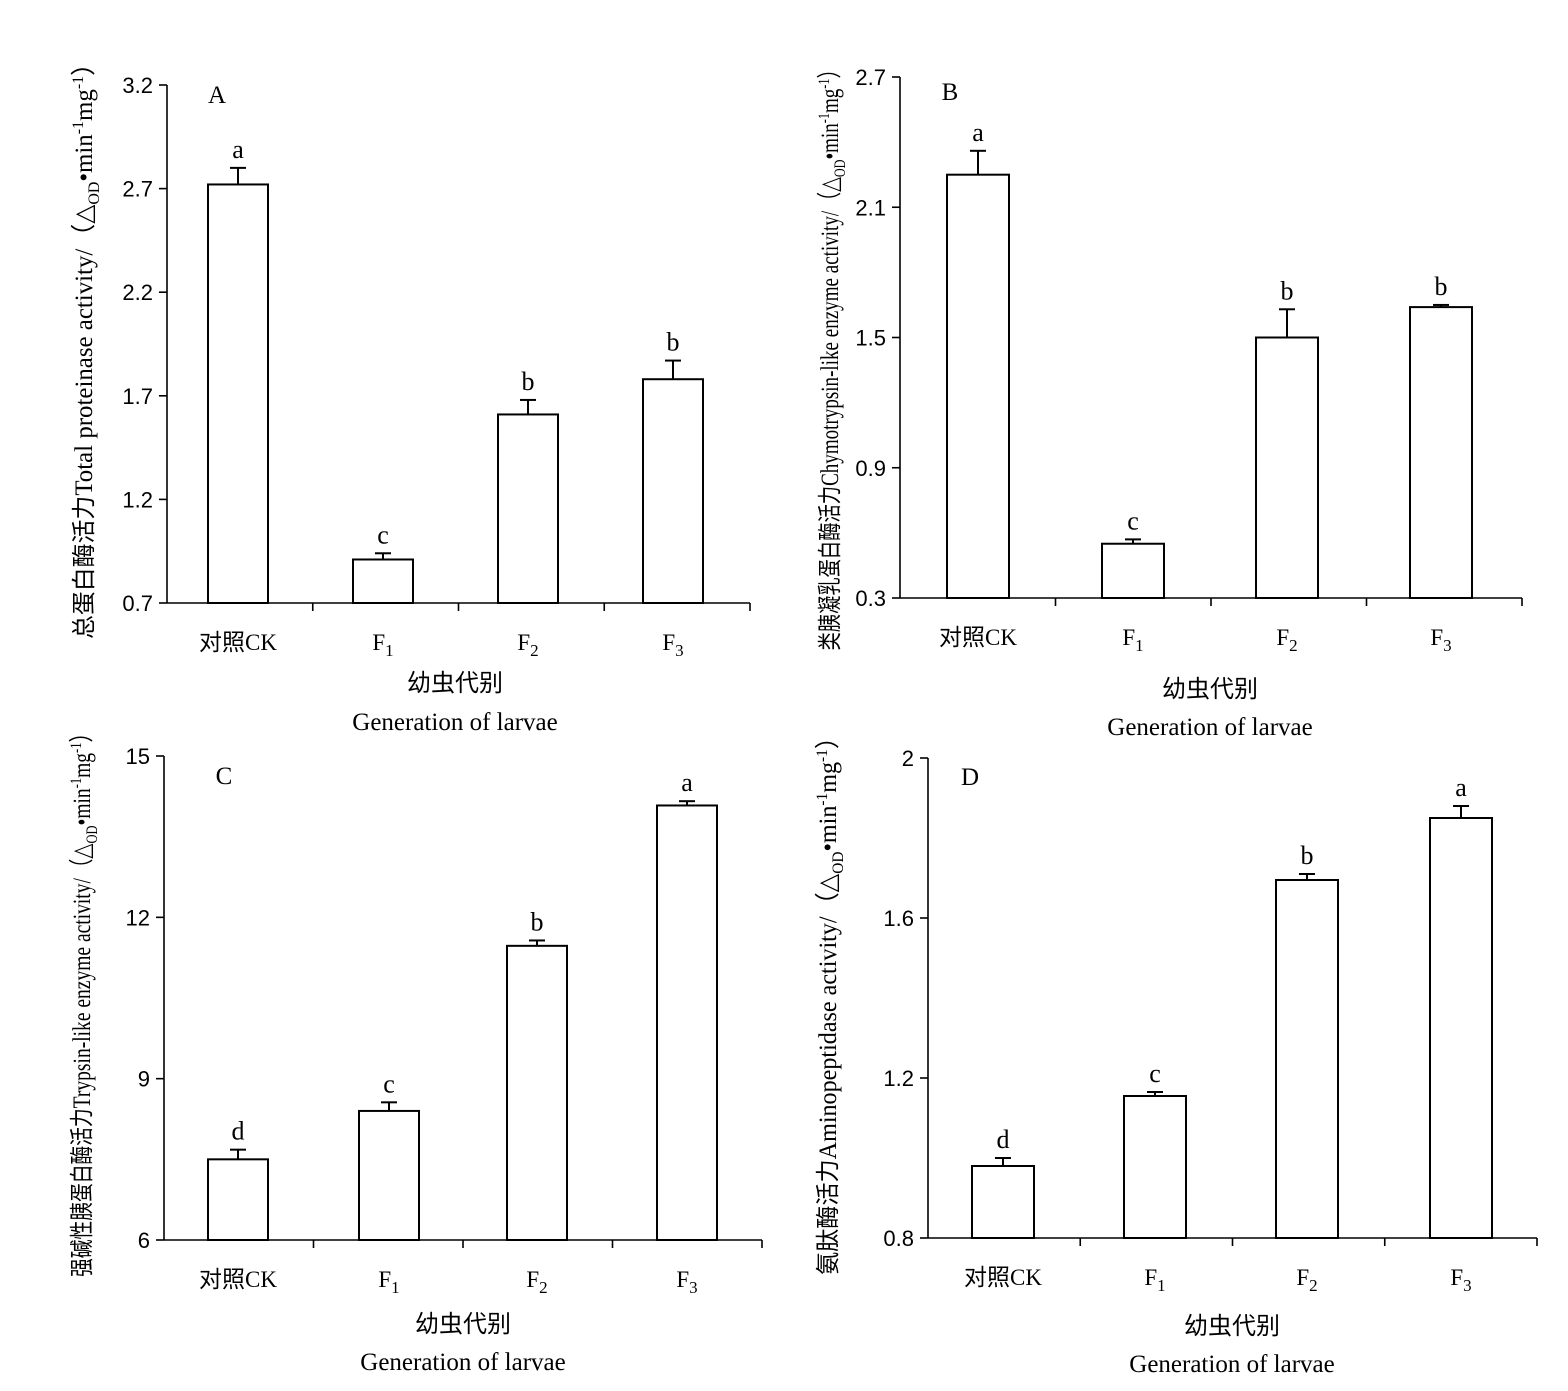 Image resolution: width=1568 pixels, height=1391 pixels. What do you see at coordinates (898, 918) in the screenshot?
I see `y-tick-label: 1.6` at bounding box center [898, 918].